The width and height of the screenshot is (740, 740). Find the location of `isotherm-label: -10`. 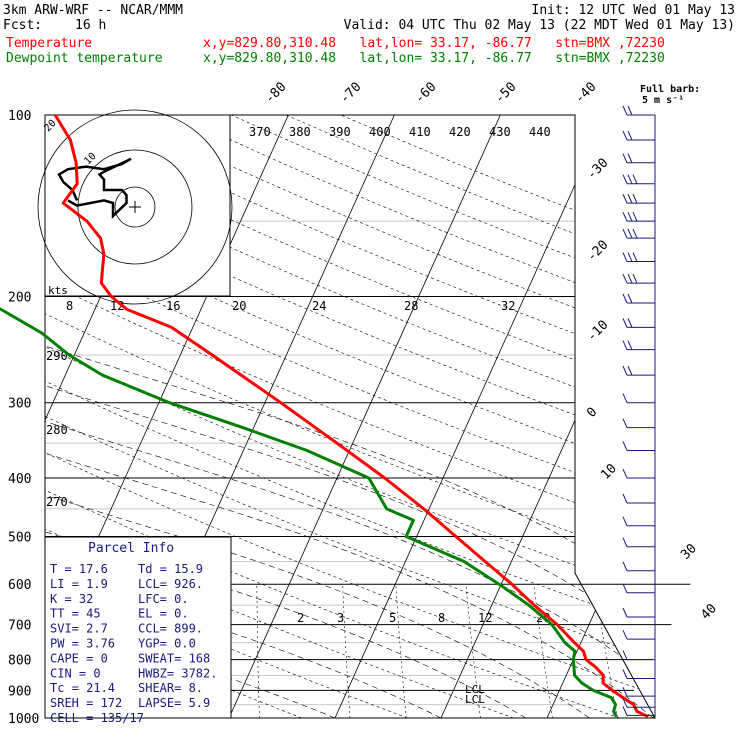

isotherm-label: -10 is located at coordinates (597, 331).